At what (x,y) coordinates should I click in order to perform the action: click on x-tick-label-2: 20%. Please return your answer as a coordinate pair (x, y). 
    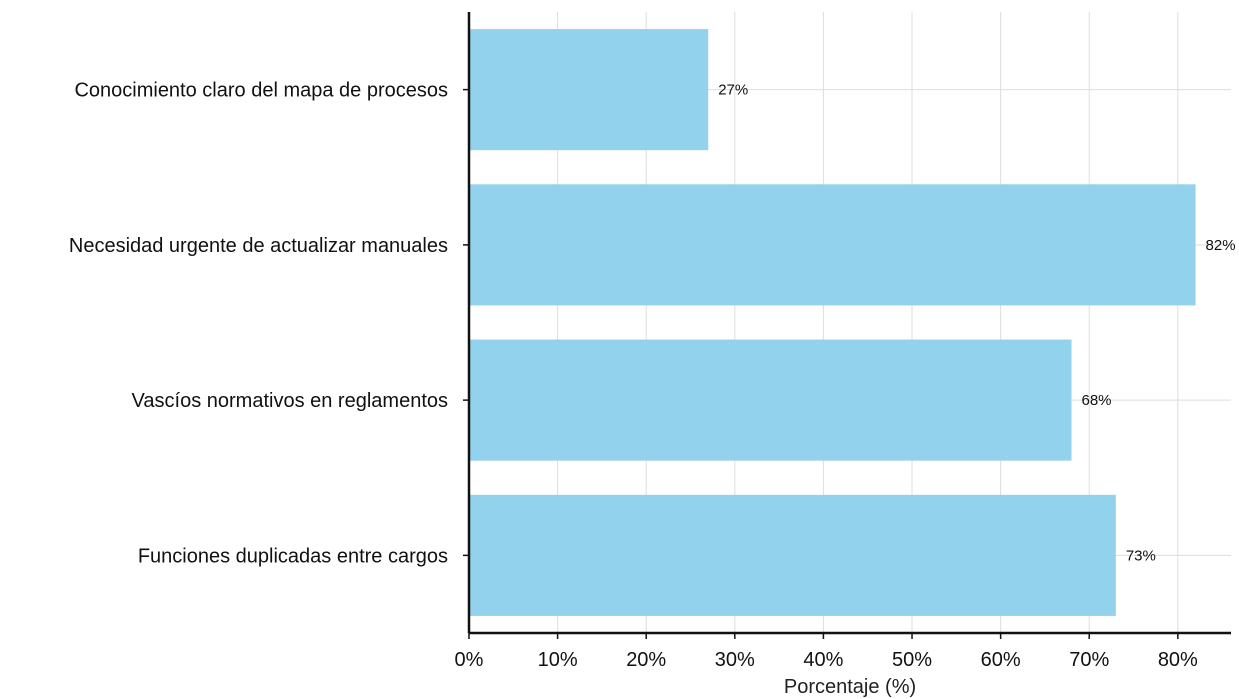
    Looking at the image, I should click on (646, 660).